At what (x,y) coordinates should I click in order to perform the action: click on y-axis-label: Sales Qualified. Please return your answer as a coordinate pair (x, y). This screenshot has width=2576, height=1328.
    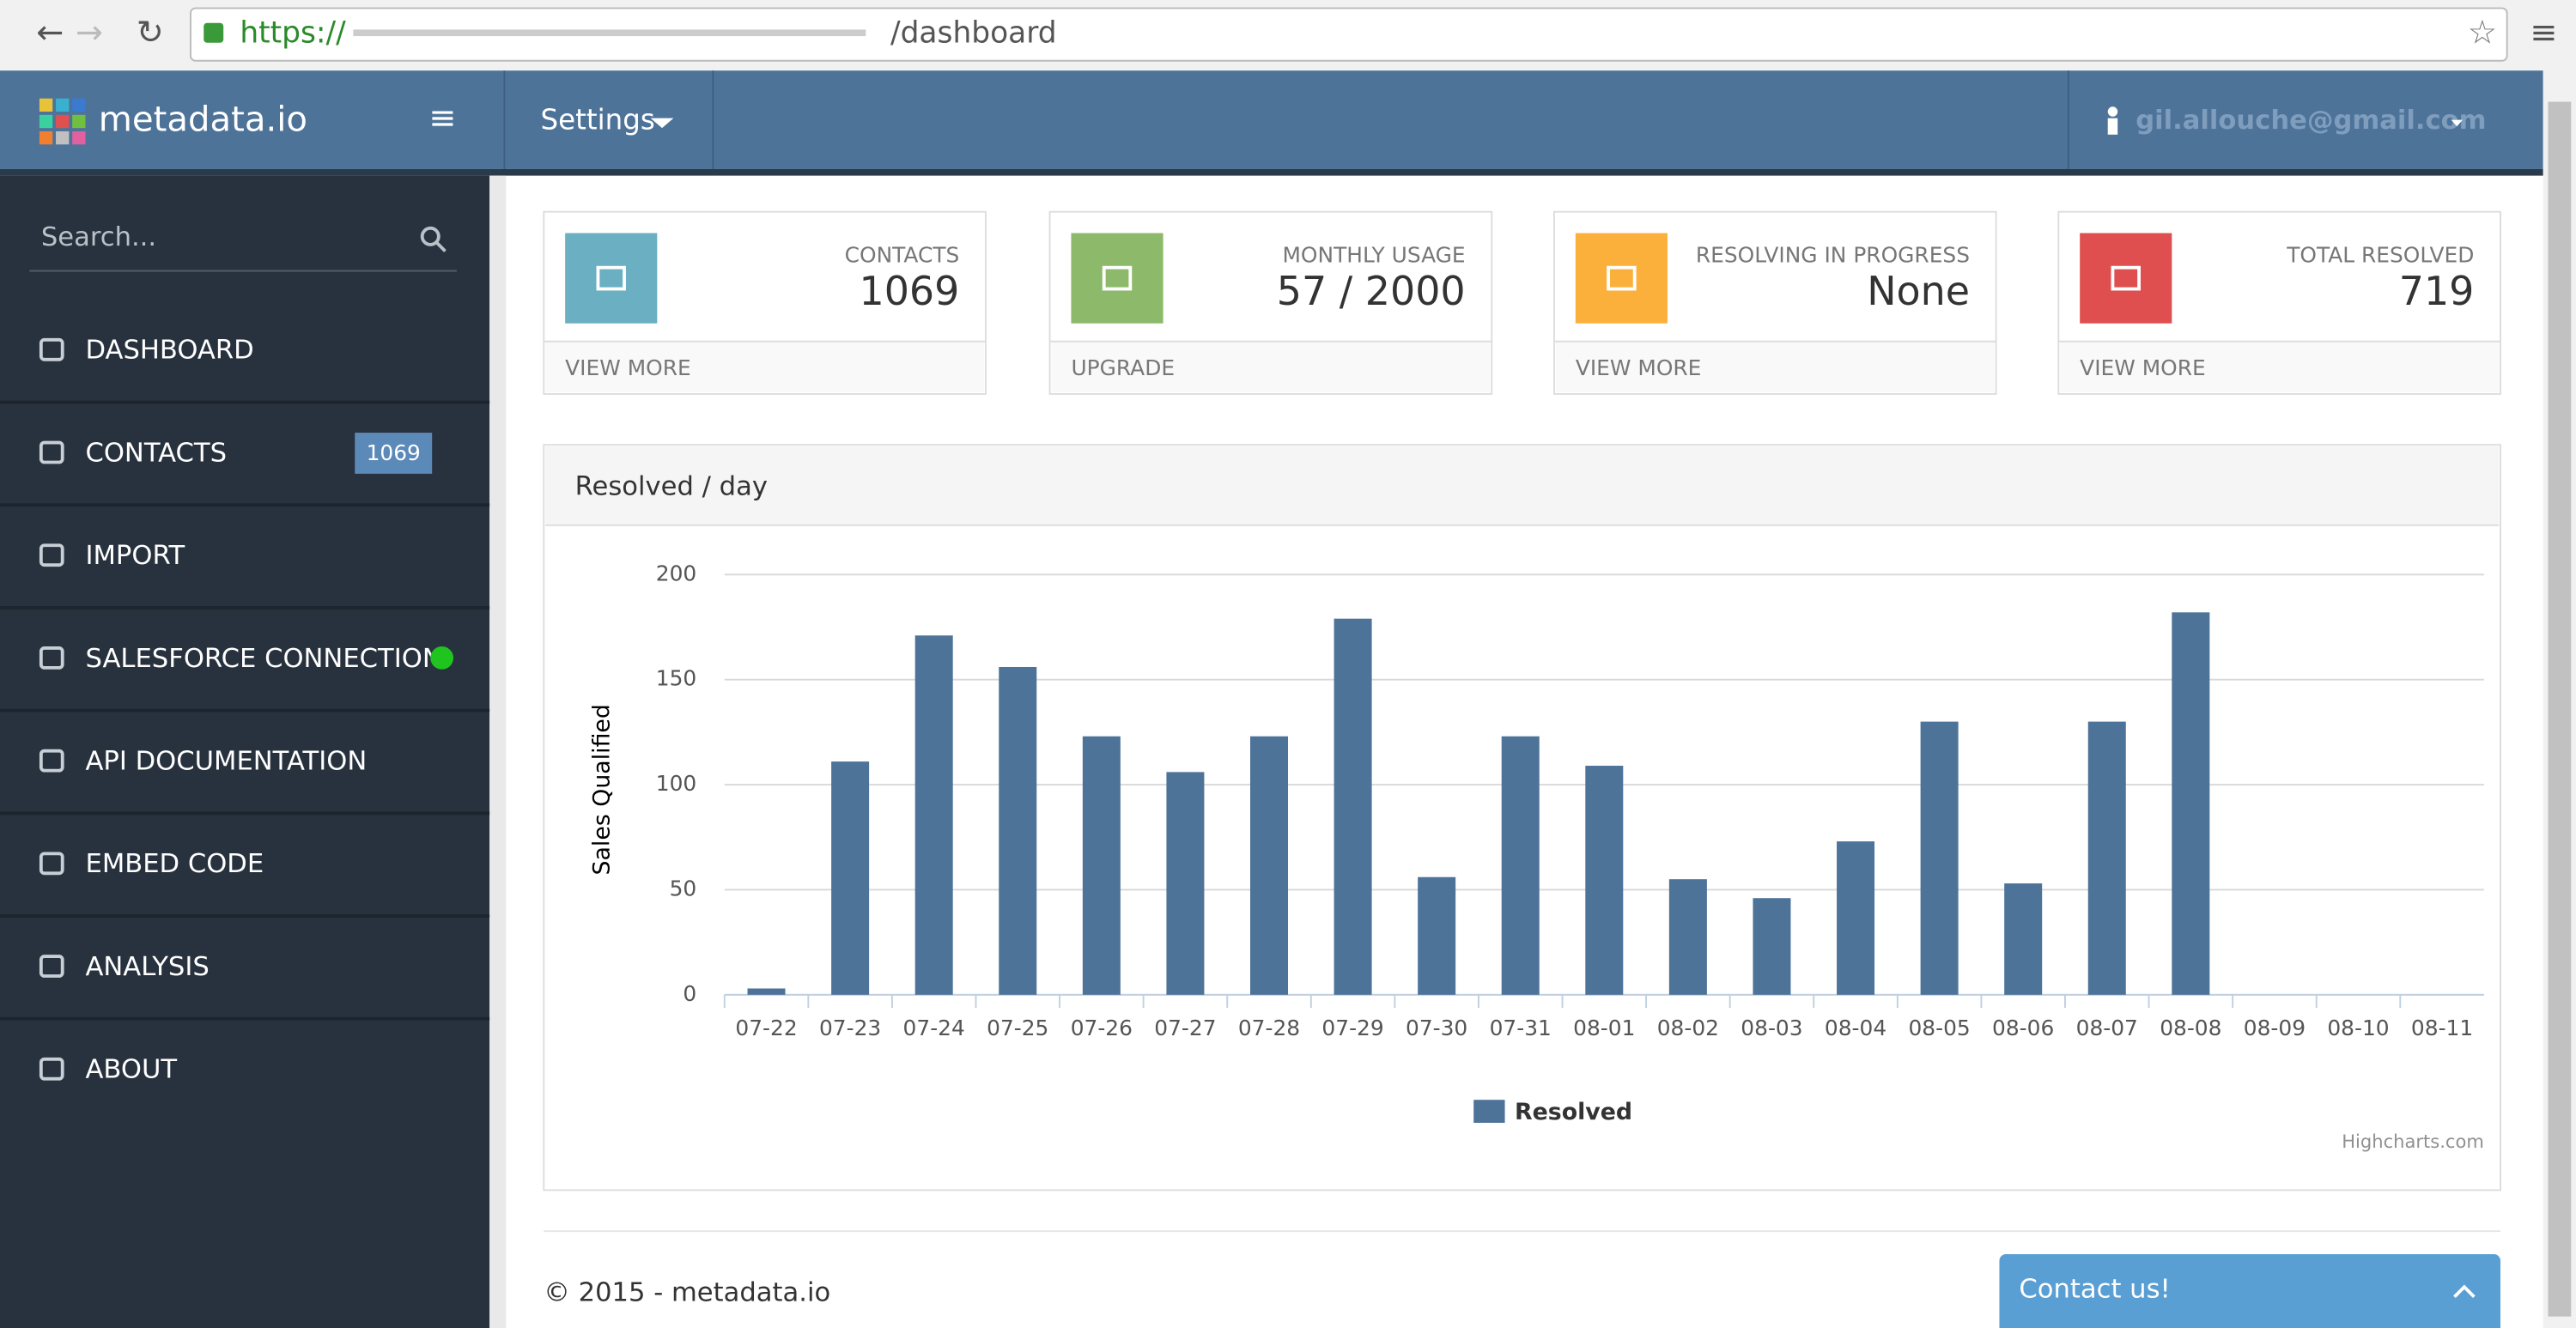
    Looking at the image, I should click on (602, 789).